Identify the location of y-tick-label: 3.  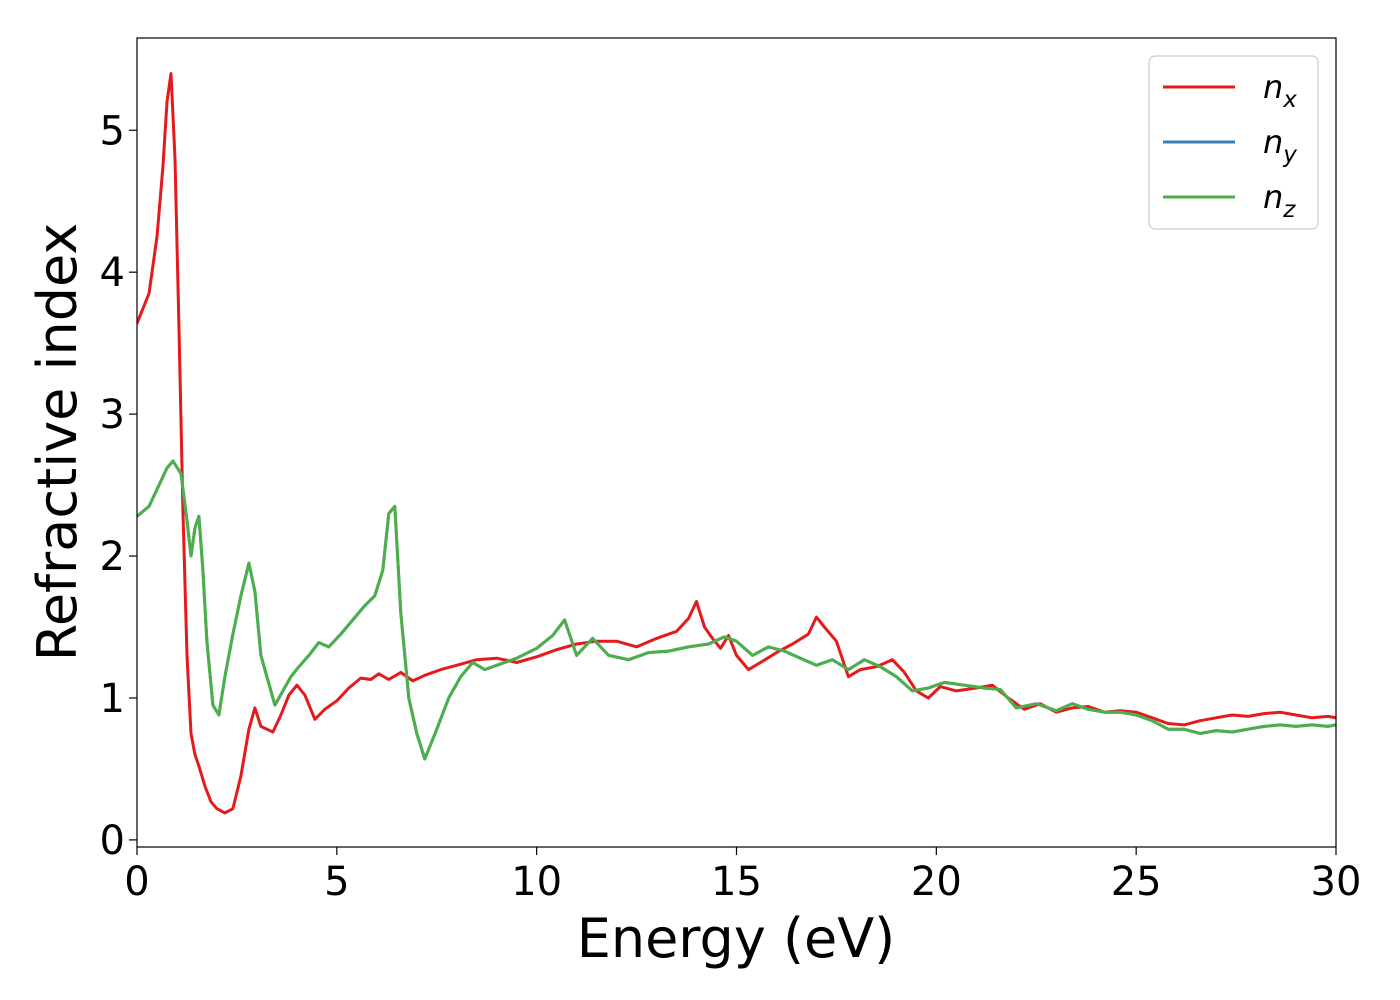
(112, 415).